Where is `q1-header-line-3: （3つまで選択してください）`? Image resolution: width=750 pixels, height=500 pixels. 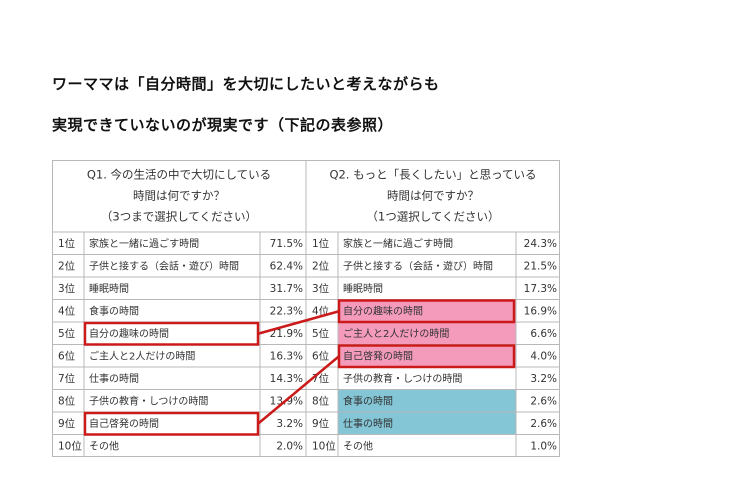 q1-header-line-3: （3つまで選択してください） is located at coordinates (179, 217).